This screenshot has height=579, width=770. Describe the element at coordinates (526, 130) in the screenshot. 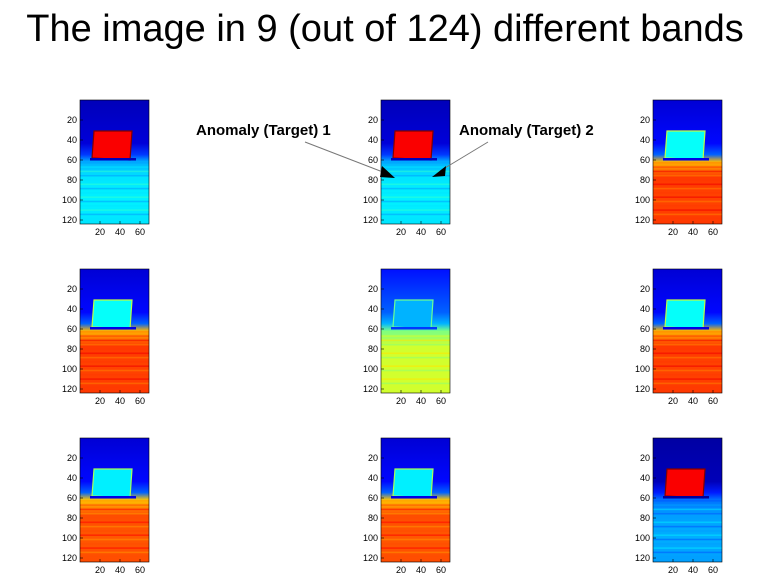

I see `anomaly-target-2-label: Anomaly (Target) 2` at that location.